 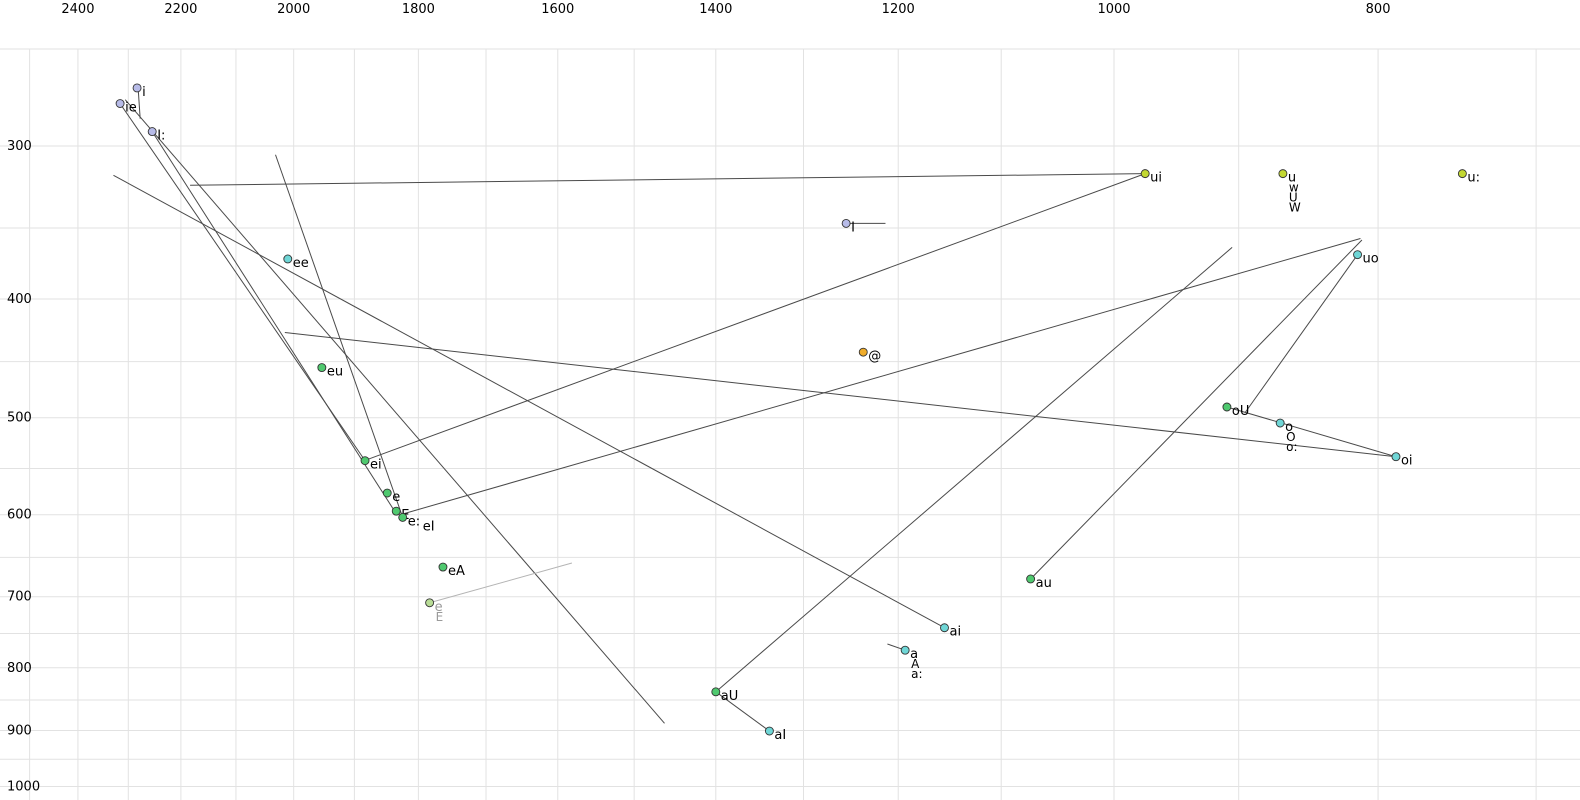 I want to click on vowel-label: ai, so click(x=955, y=632).